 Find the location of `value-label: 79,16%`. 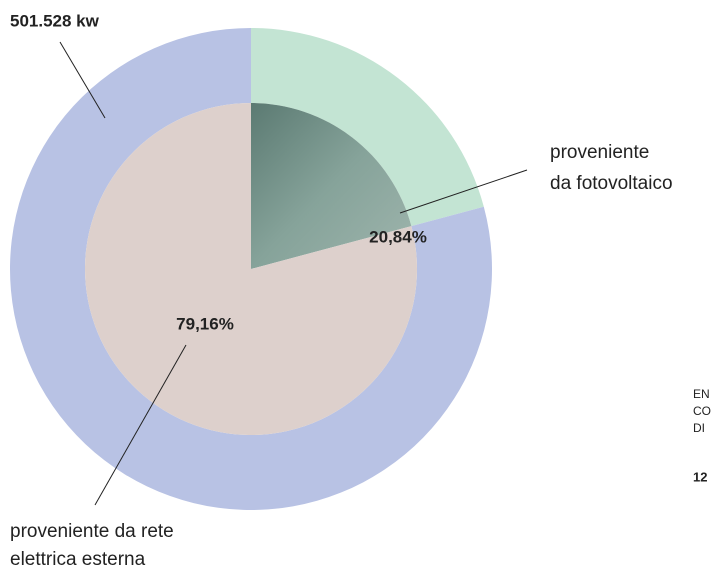

value-label: 79,16% is located at coordinates (205, 323).